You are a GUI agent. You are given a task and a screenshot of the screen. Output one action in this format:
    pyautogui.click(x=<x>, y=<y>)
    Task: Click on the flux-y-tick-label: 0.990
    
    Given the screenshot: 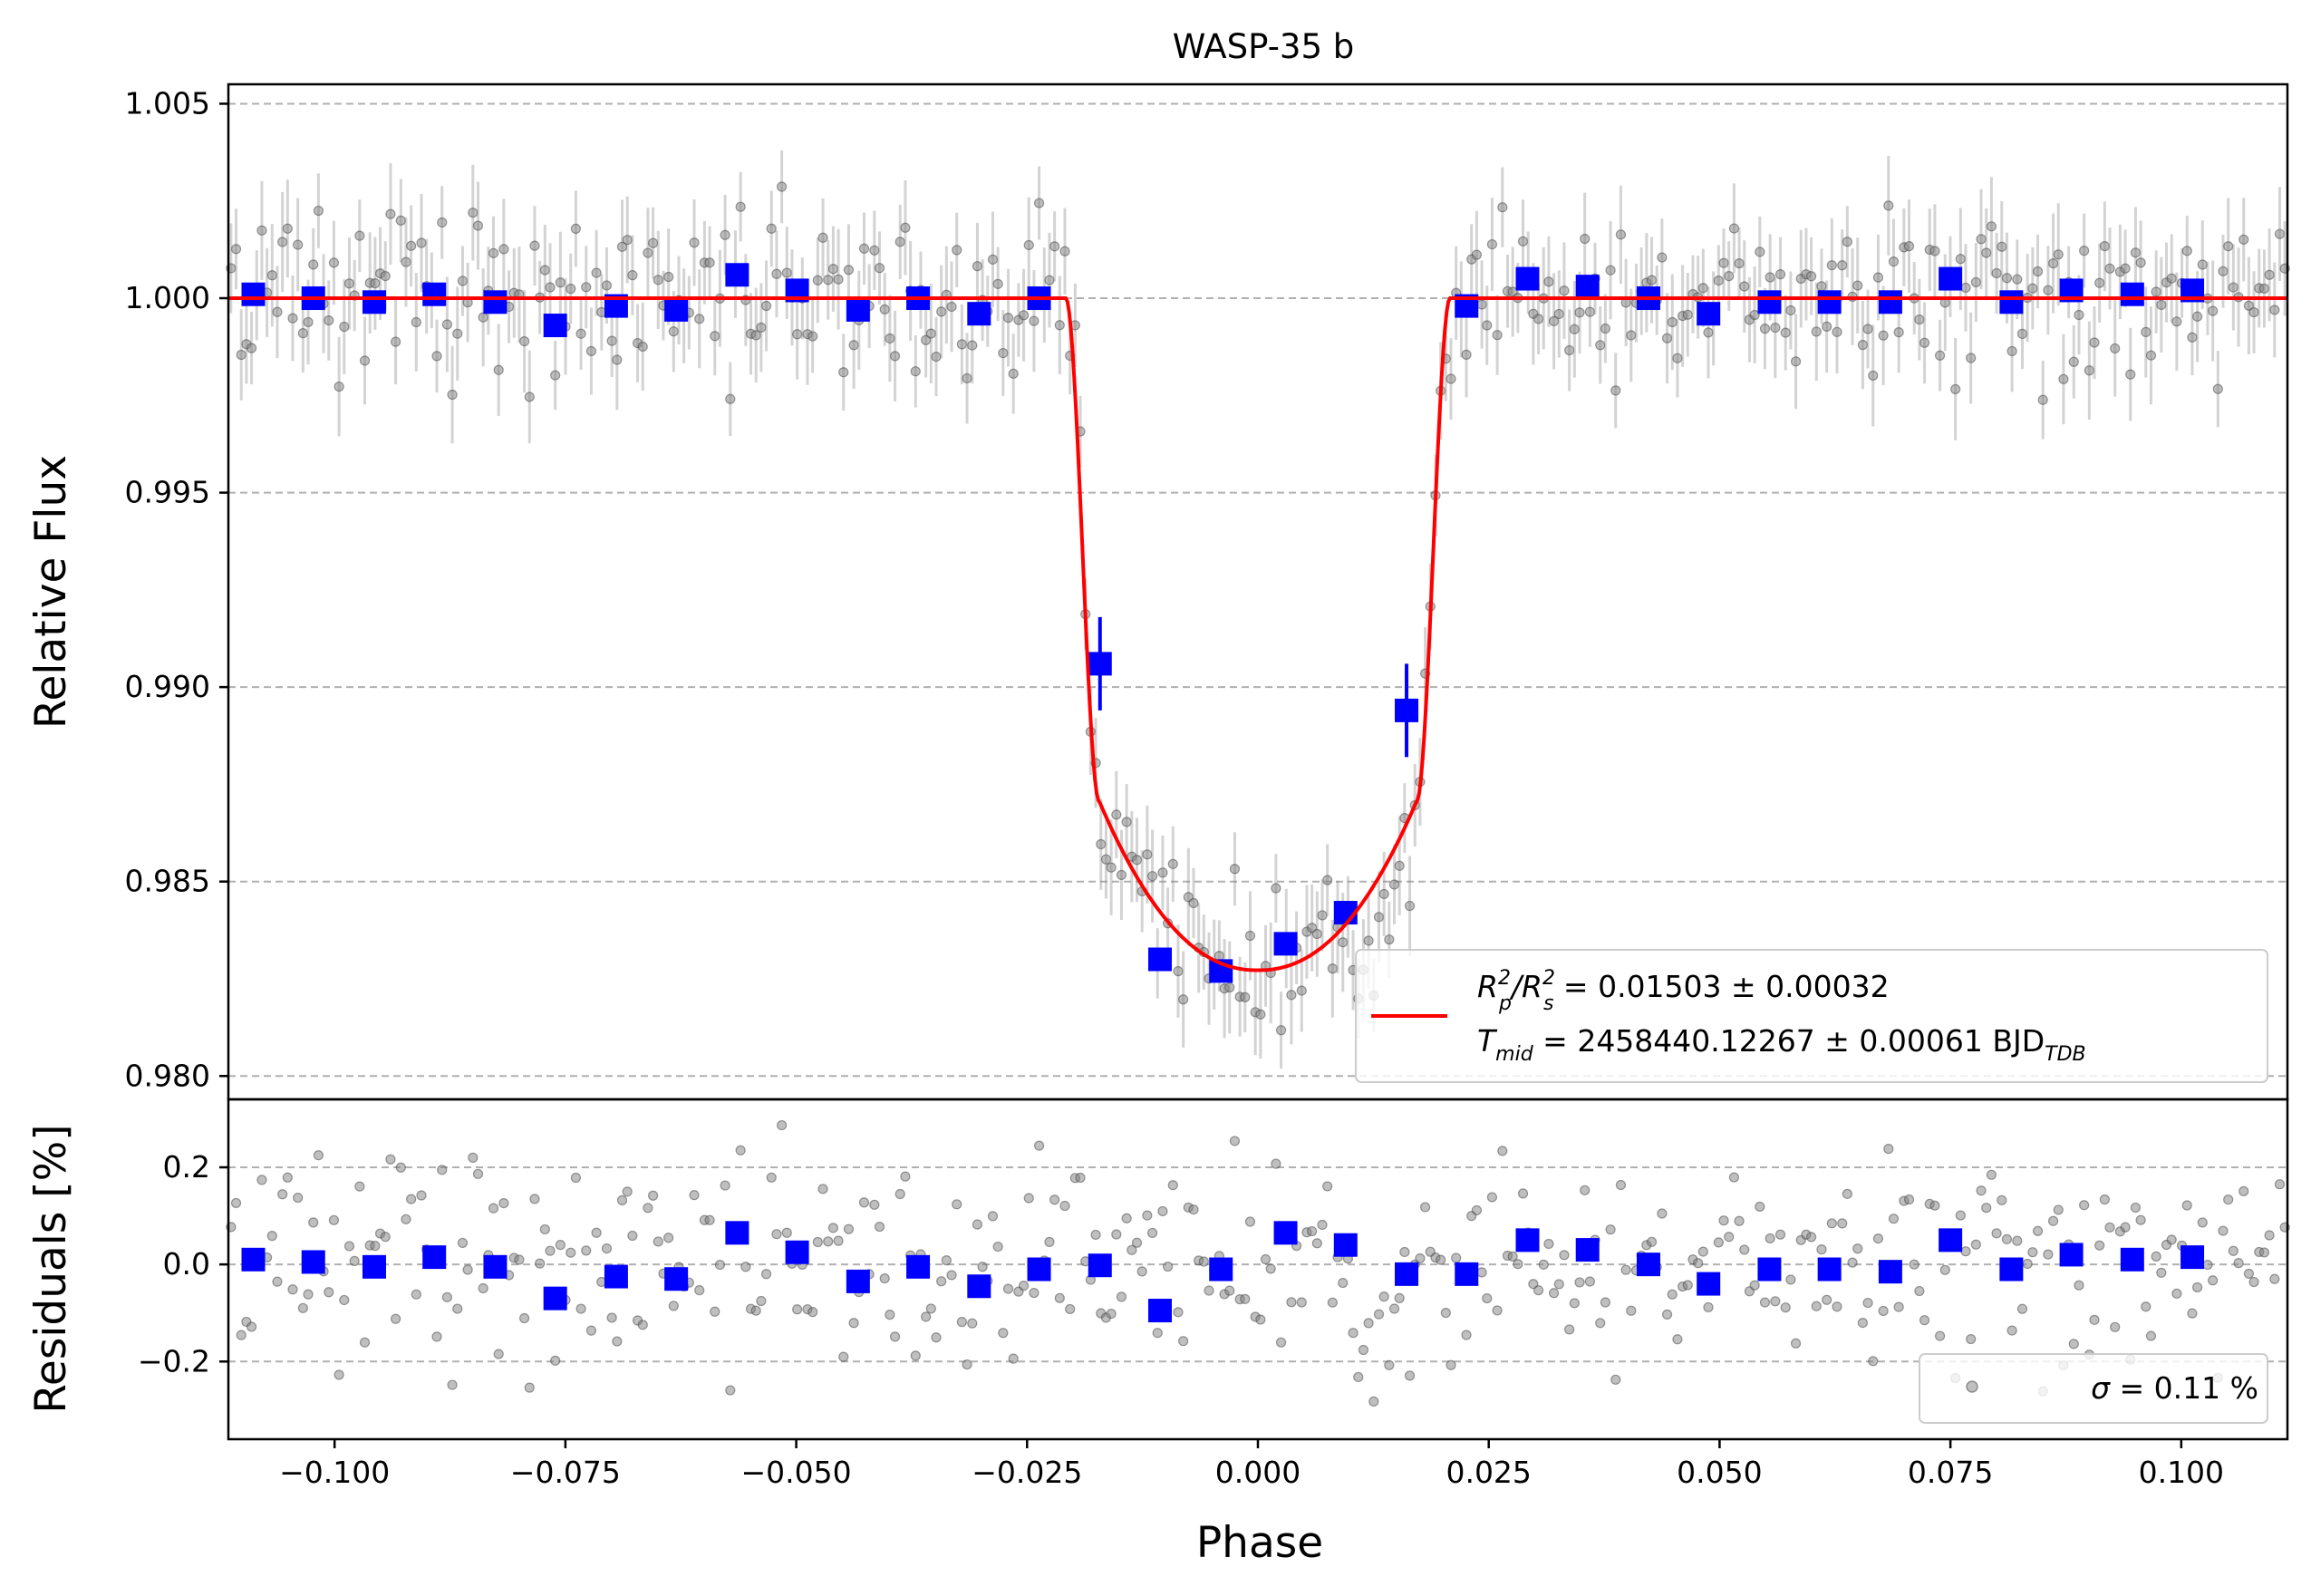 What is the action you would take?
    pyautogui.click(x=167, y=686)
    